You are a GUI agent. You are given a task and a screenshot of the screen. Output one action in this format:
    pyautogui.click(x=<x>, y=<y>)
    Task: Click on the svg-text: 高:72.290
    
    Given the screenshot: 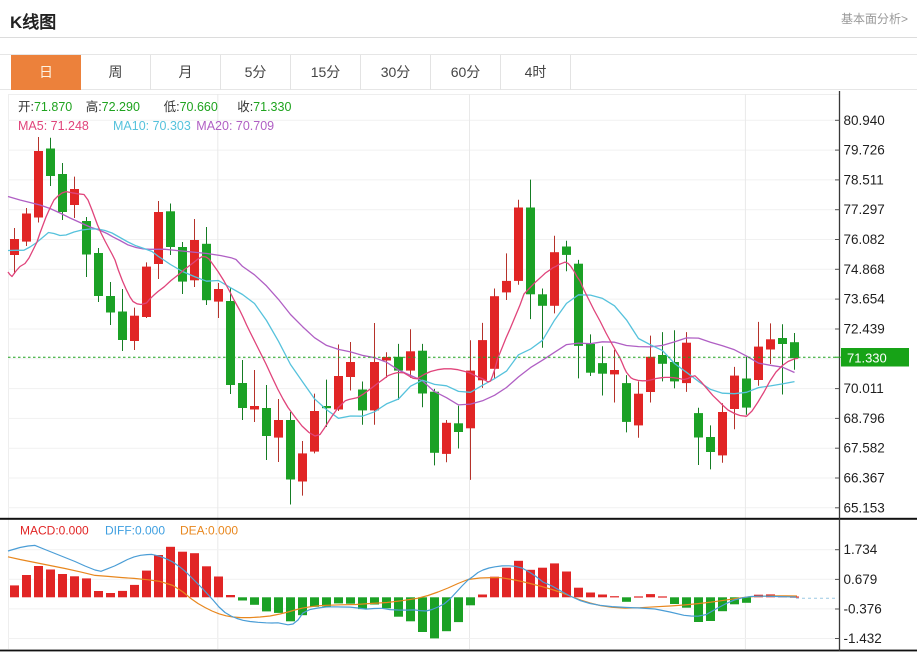 What is the action you would take?
    pyautogui.click(x=113, y=106)
    